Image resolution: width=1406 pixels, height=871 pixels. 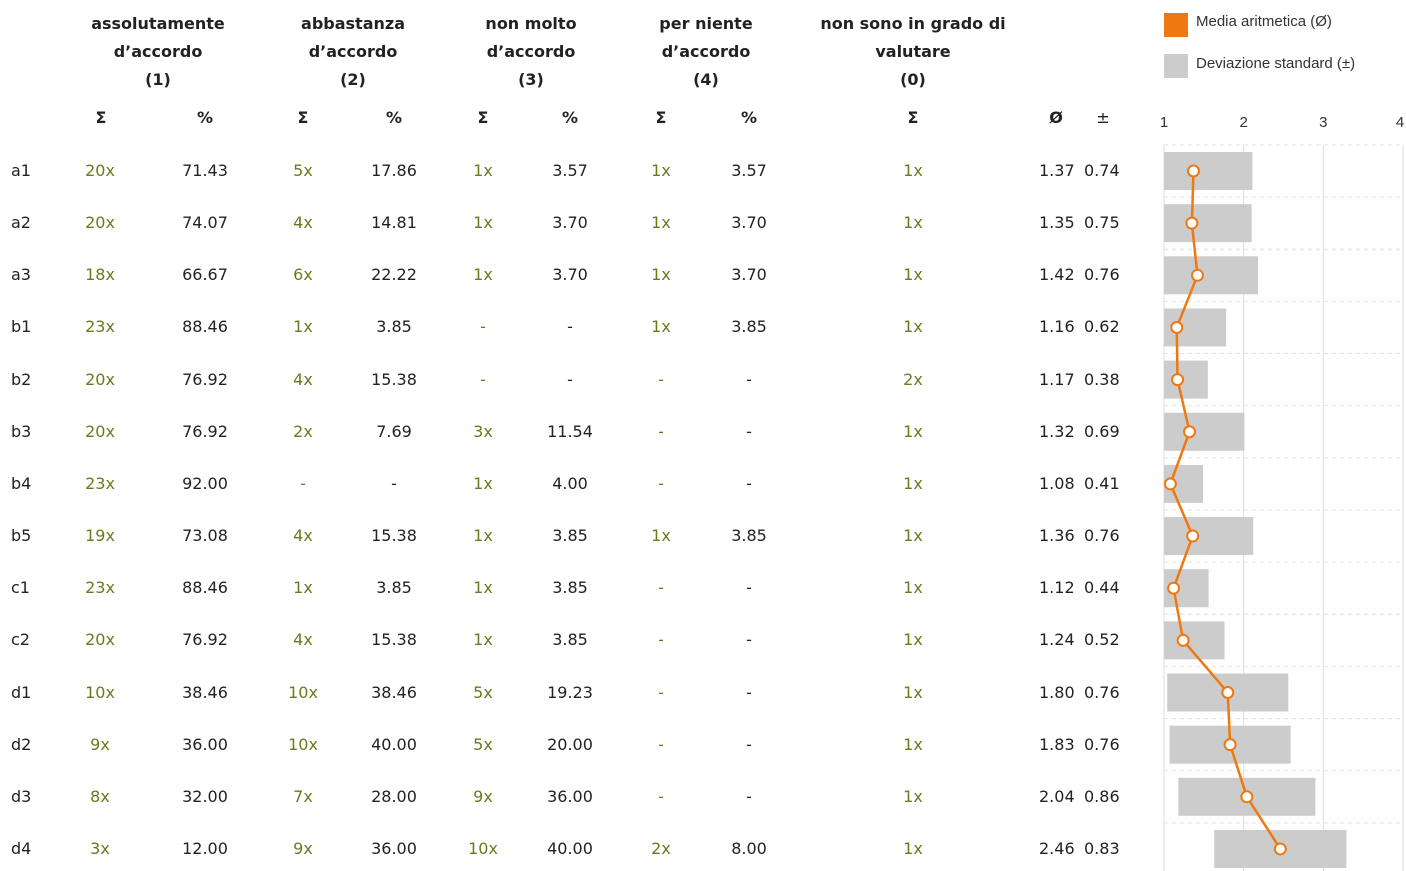 What do you see at coordinates (1323, 122) in the screenshot?
I see `x-tick-label: 3` at bounding box center [1323, 122].